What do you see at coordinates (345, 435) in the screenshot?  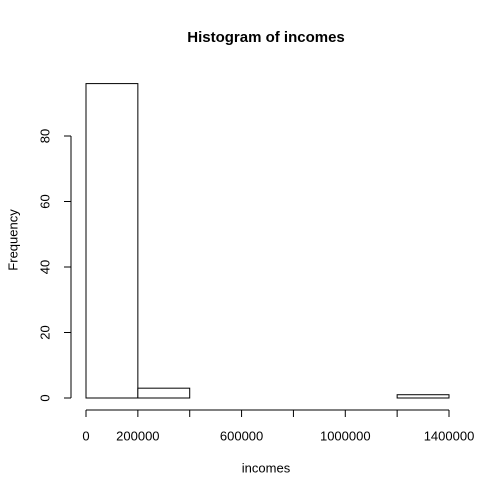 I see `x-tick-label: 1000000` at bounding box center [345, 435].